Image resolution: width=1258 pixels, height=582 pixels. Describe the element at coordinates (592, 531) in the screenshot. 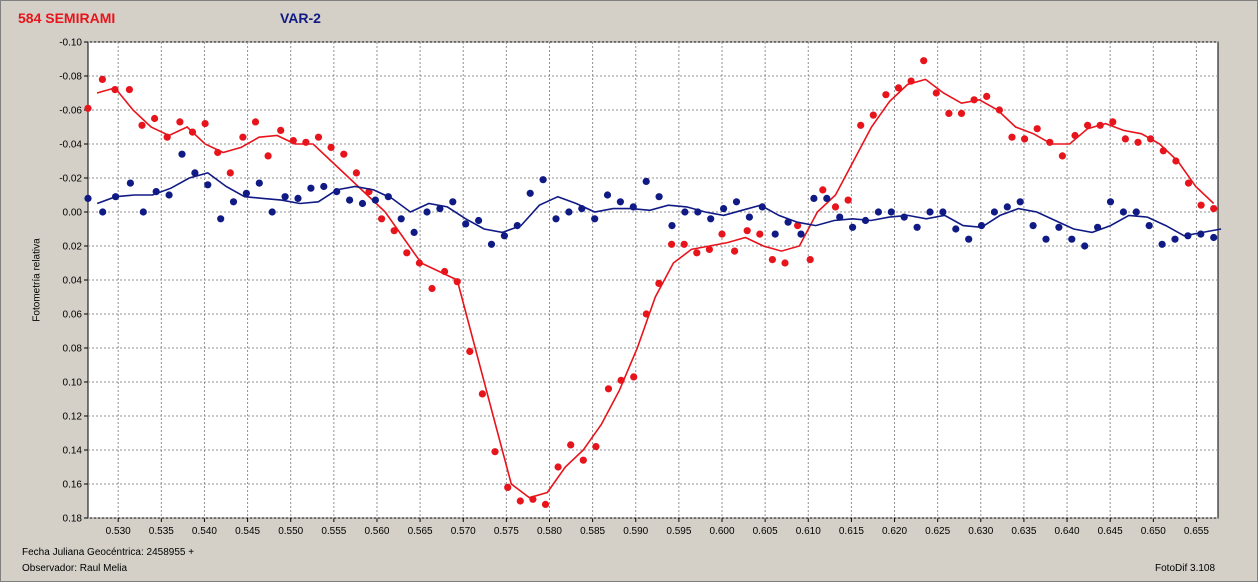

I see `x-tick-label: 0.585` at that location.